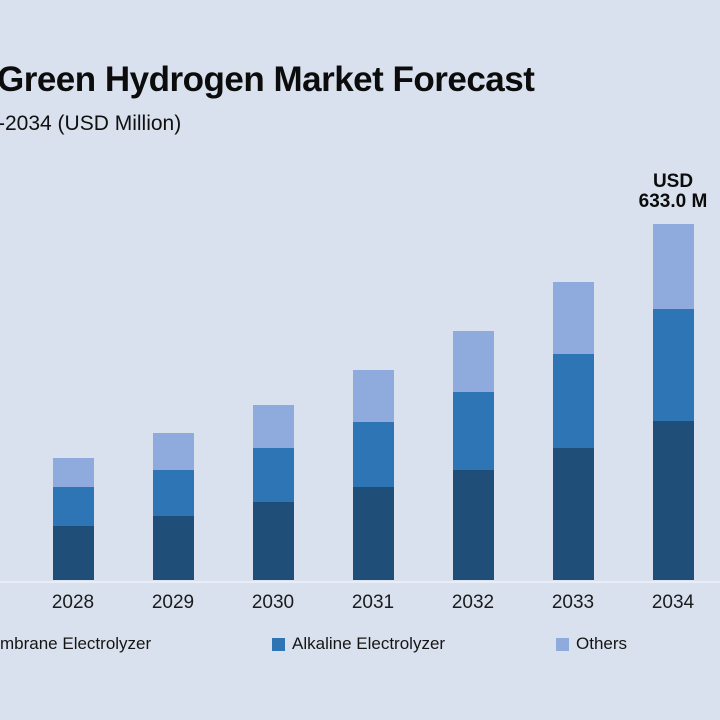 The width and height of the screenshot is (720, 720). I want to click on legend-item-membrane-electrolyzer: mbrane Electrolyzer, so click(75, 644).